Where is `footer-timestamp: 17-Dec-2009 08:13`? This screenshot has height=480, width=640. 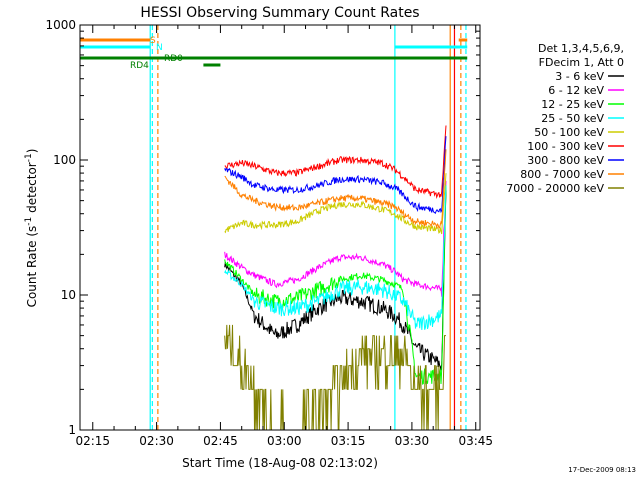
footer-timestamp: 17-Dec-2009 08:13 is located at coordinates (602, 470).